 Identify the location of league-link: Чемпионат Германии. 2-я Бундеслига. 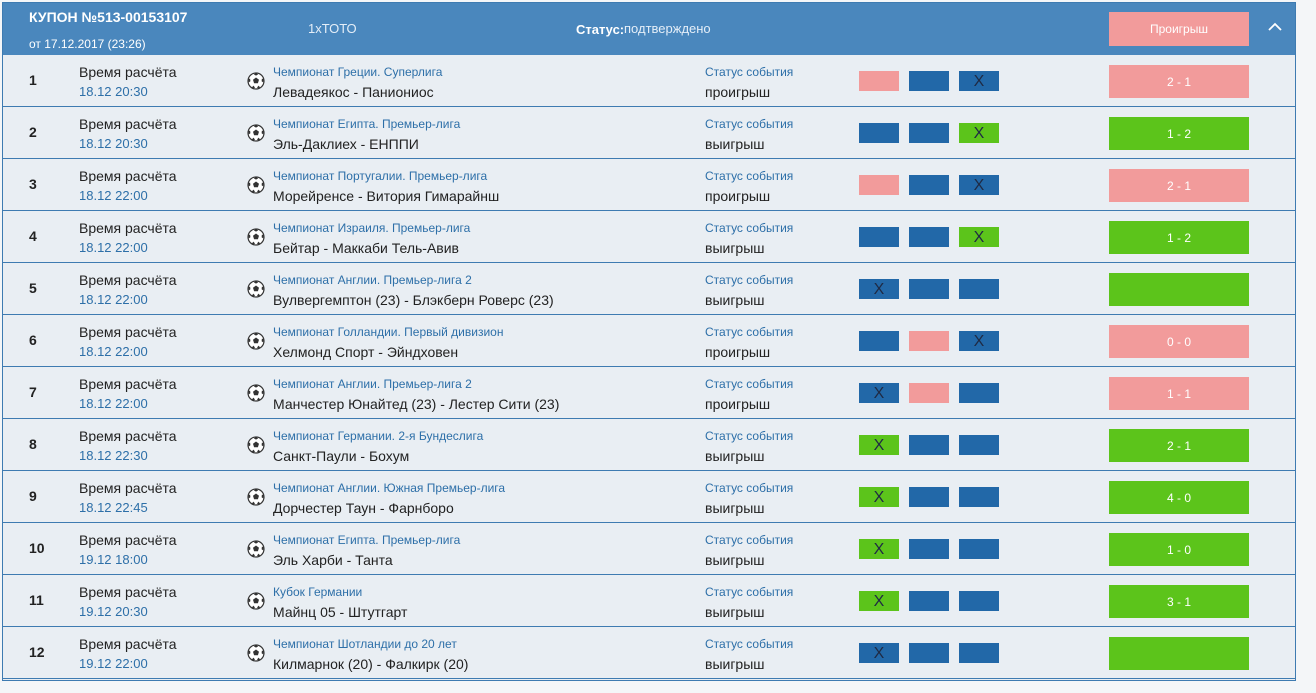
(378, 436).